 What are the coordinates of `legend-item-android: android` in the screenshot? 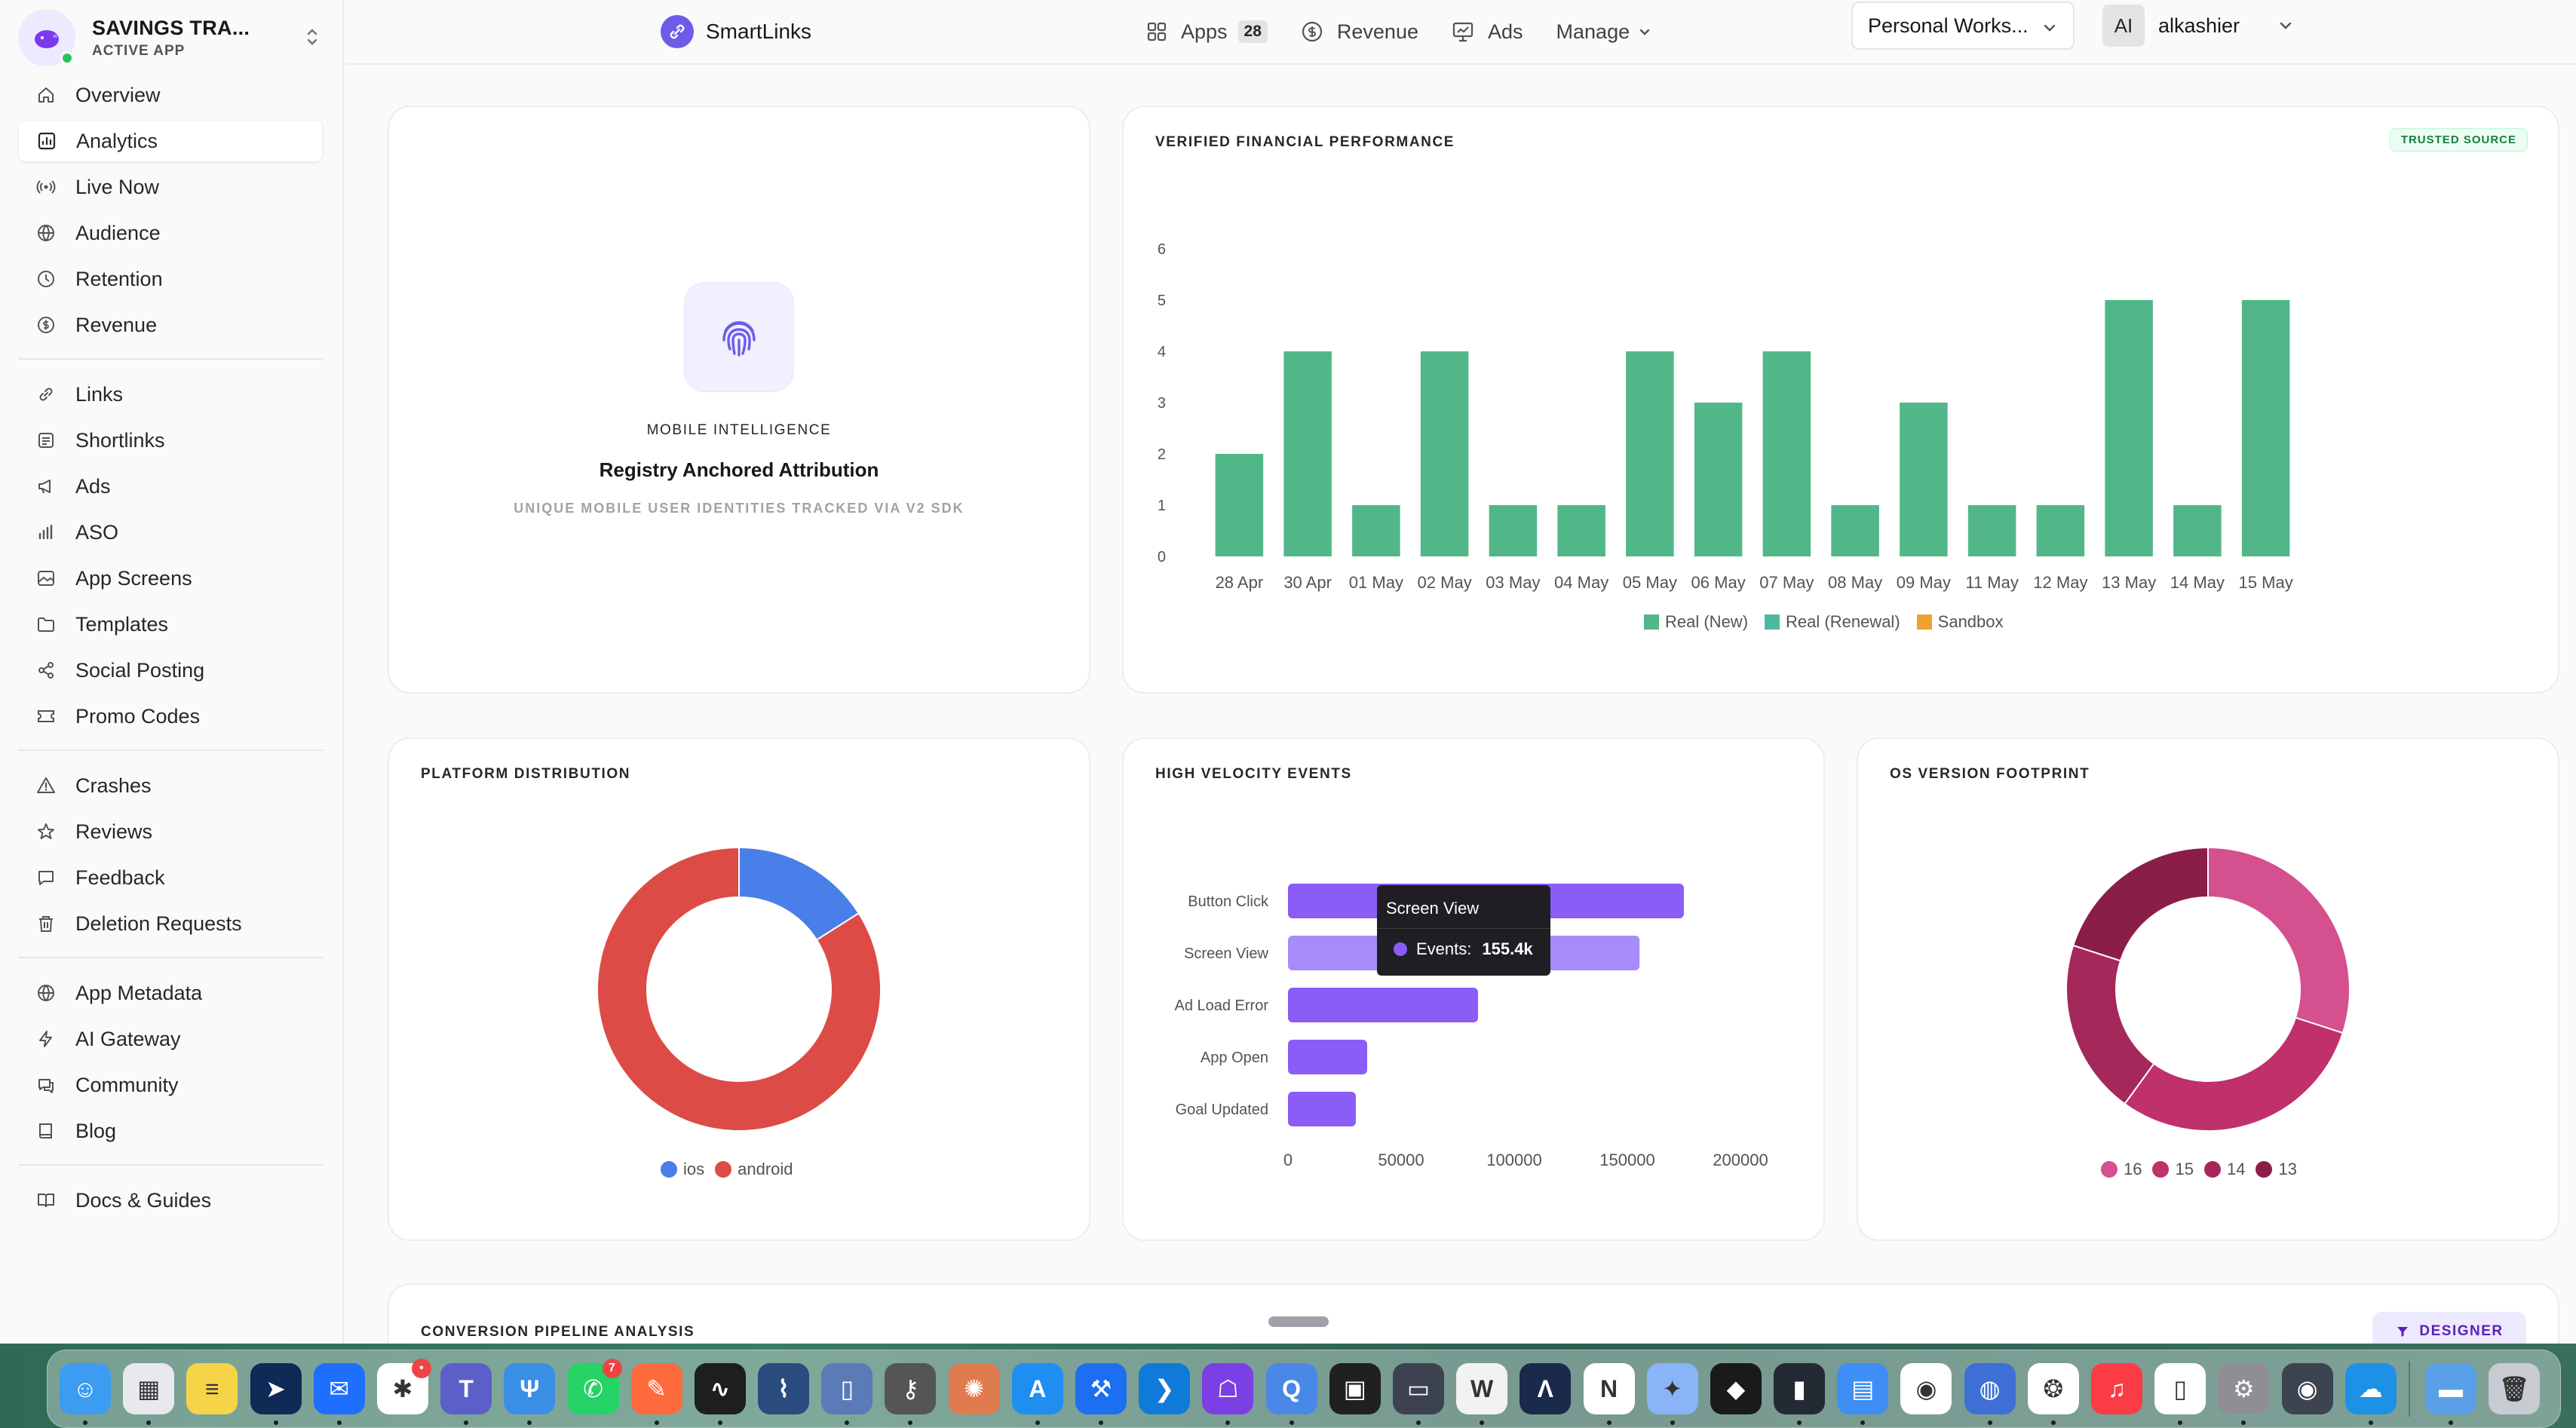 It's located at (754, 1169).